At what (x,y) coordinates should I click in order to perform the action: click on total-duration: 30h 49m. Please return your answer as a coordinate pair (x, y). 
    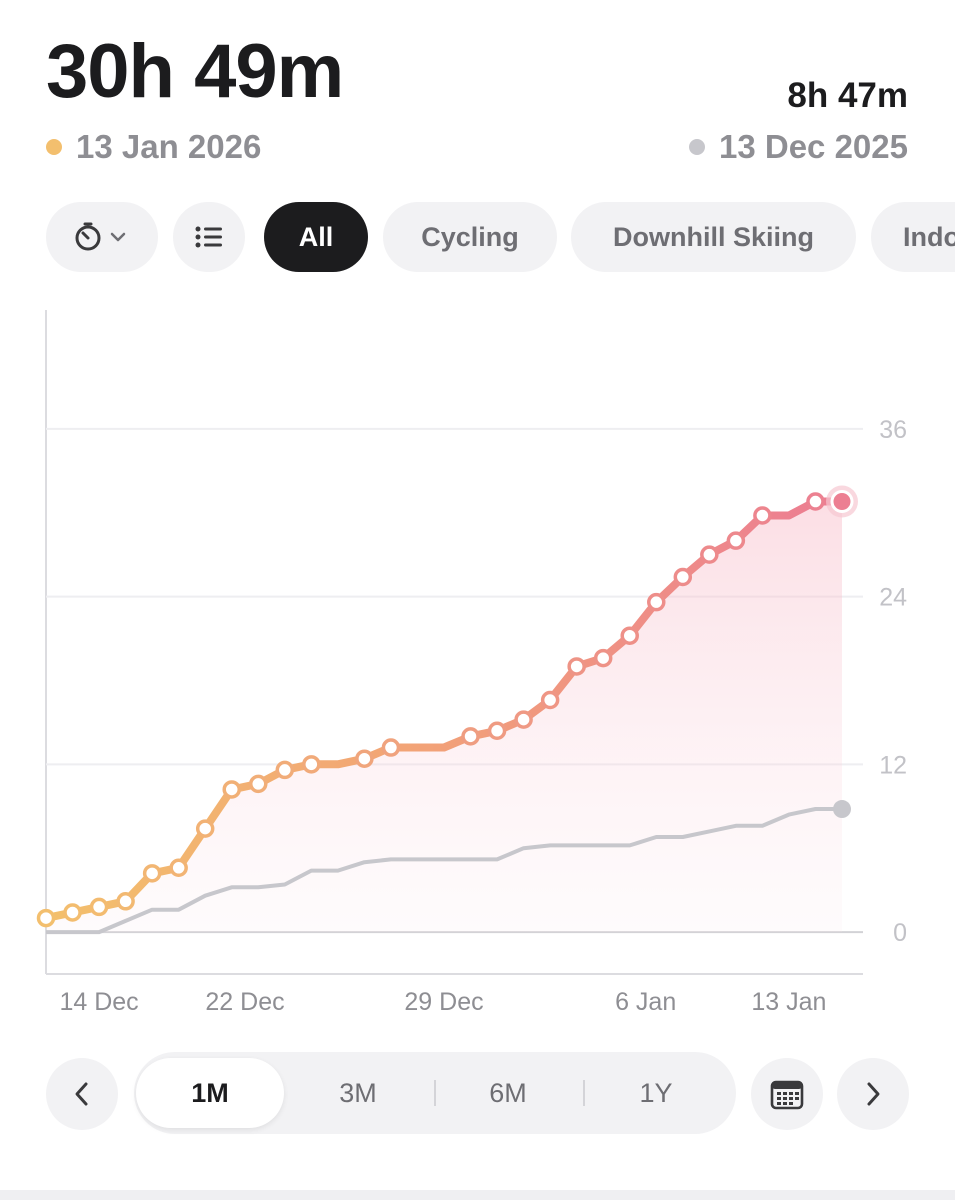
    Looking at the image, I should click on (195, 71).